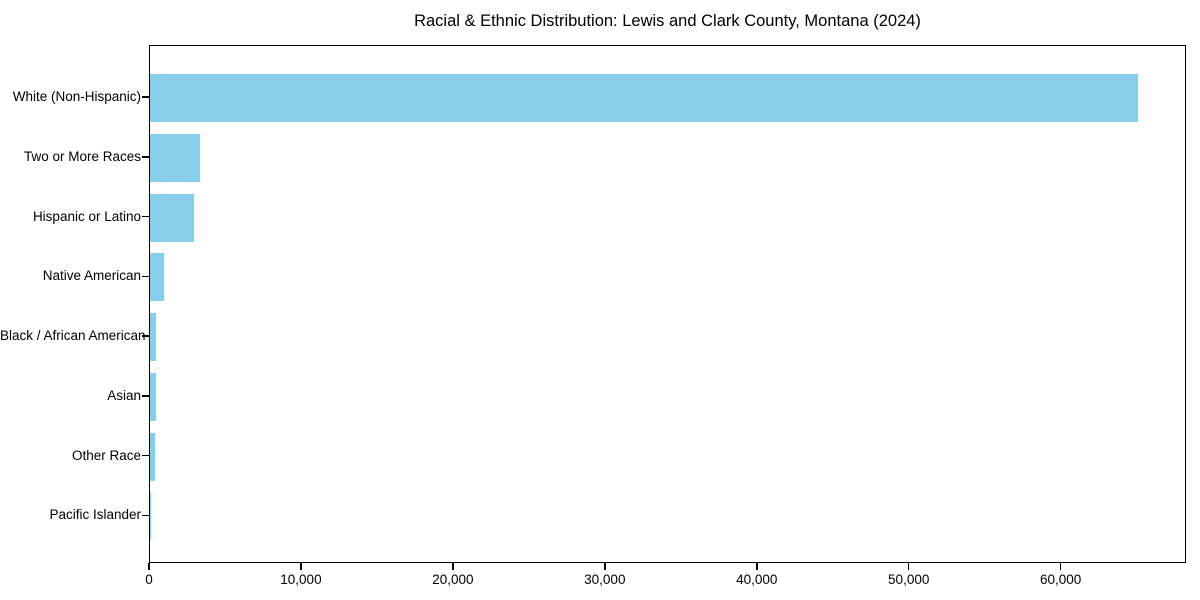 The width and height of the screenshot is (1200, 600). I want to click on y-tick-label: Other Race, so click(106, 455).